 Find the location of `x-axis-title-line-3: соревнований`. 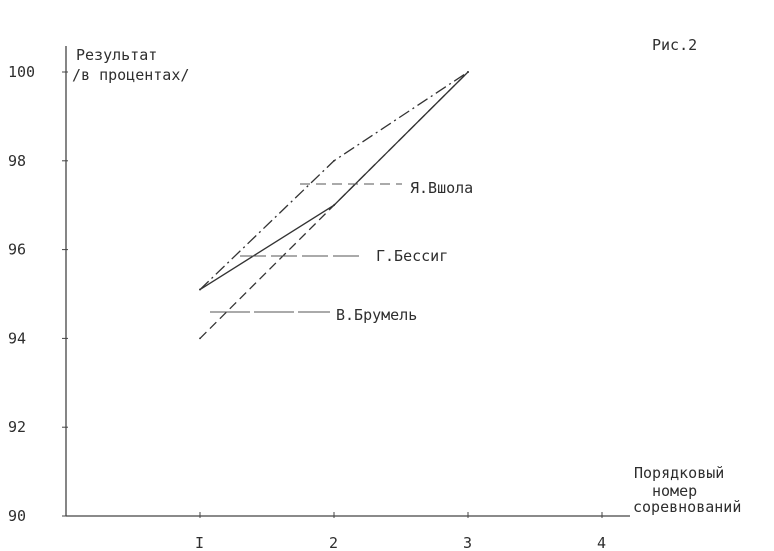

x-axis-title-line-3: соревнований is located at coordinates (687, 507).